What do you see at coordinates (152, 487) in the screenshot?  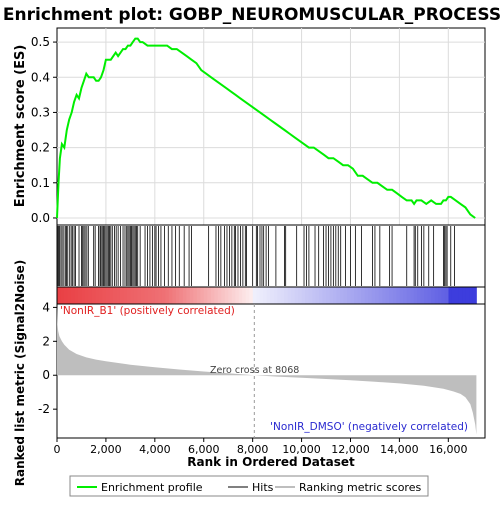 I see `legend-enrichment-label: Enrichment profile` at bounding box center [152, 487].